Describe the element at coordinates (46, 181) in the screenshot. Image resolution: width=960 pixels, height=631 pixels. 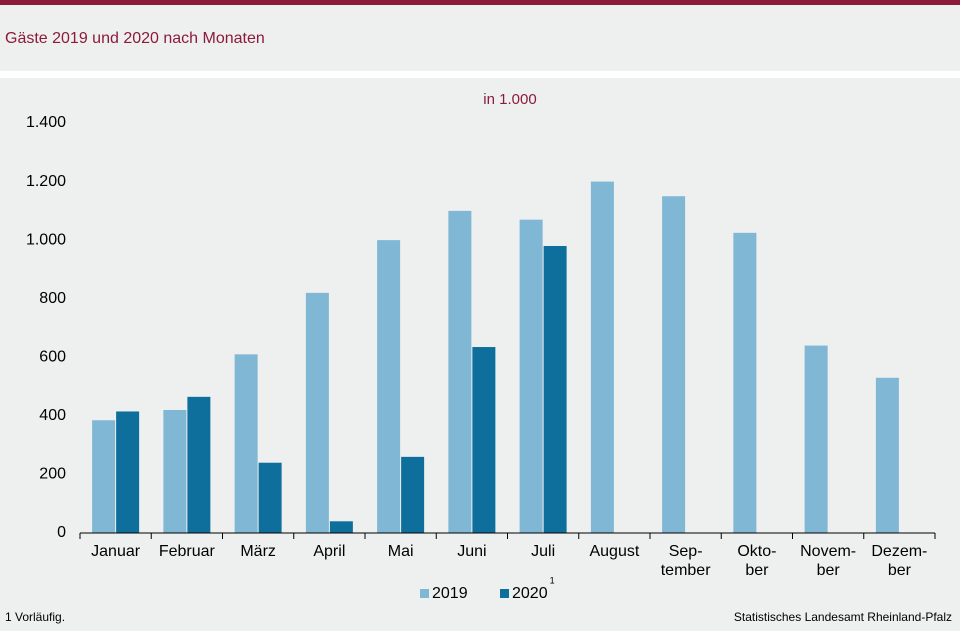
I see `y-tick-label: 1.200` at that location.